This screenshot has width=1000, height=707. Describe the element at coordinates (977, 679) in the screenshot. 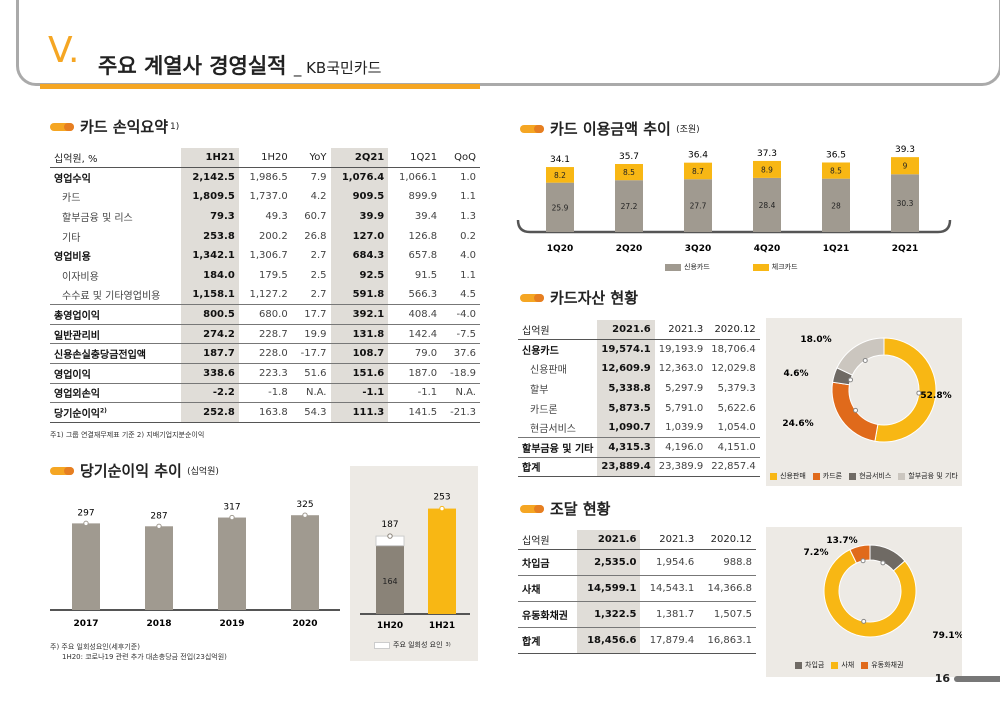

I see `page-number-bar` at that location.